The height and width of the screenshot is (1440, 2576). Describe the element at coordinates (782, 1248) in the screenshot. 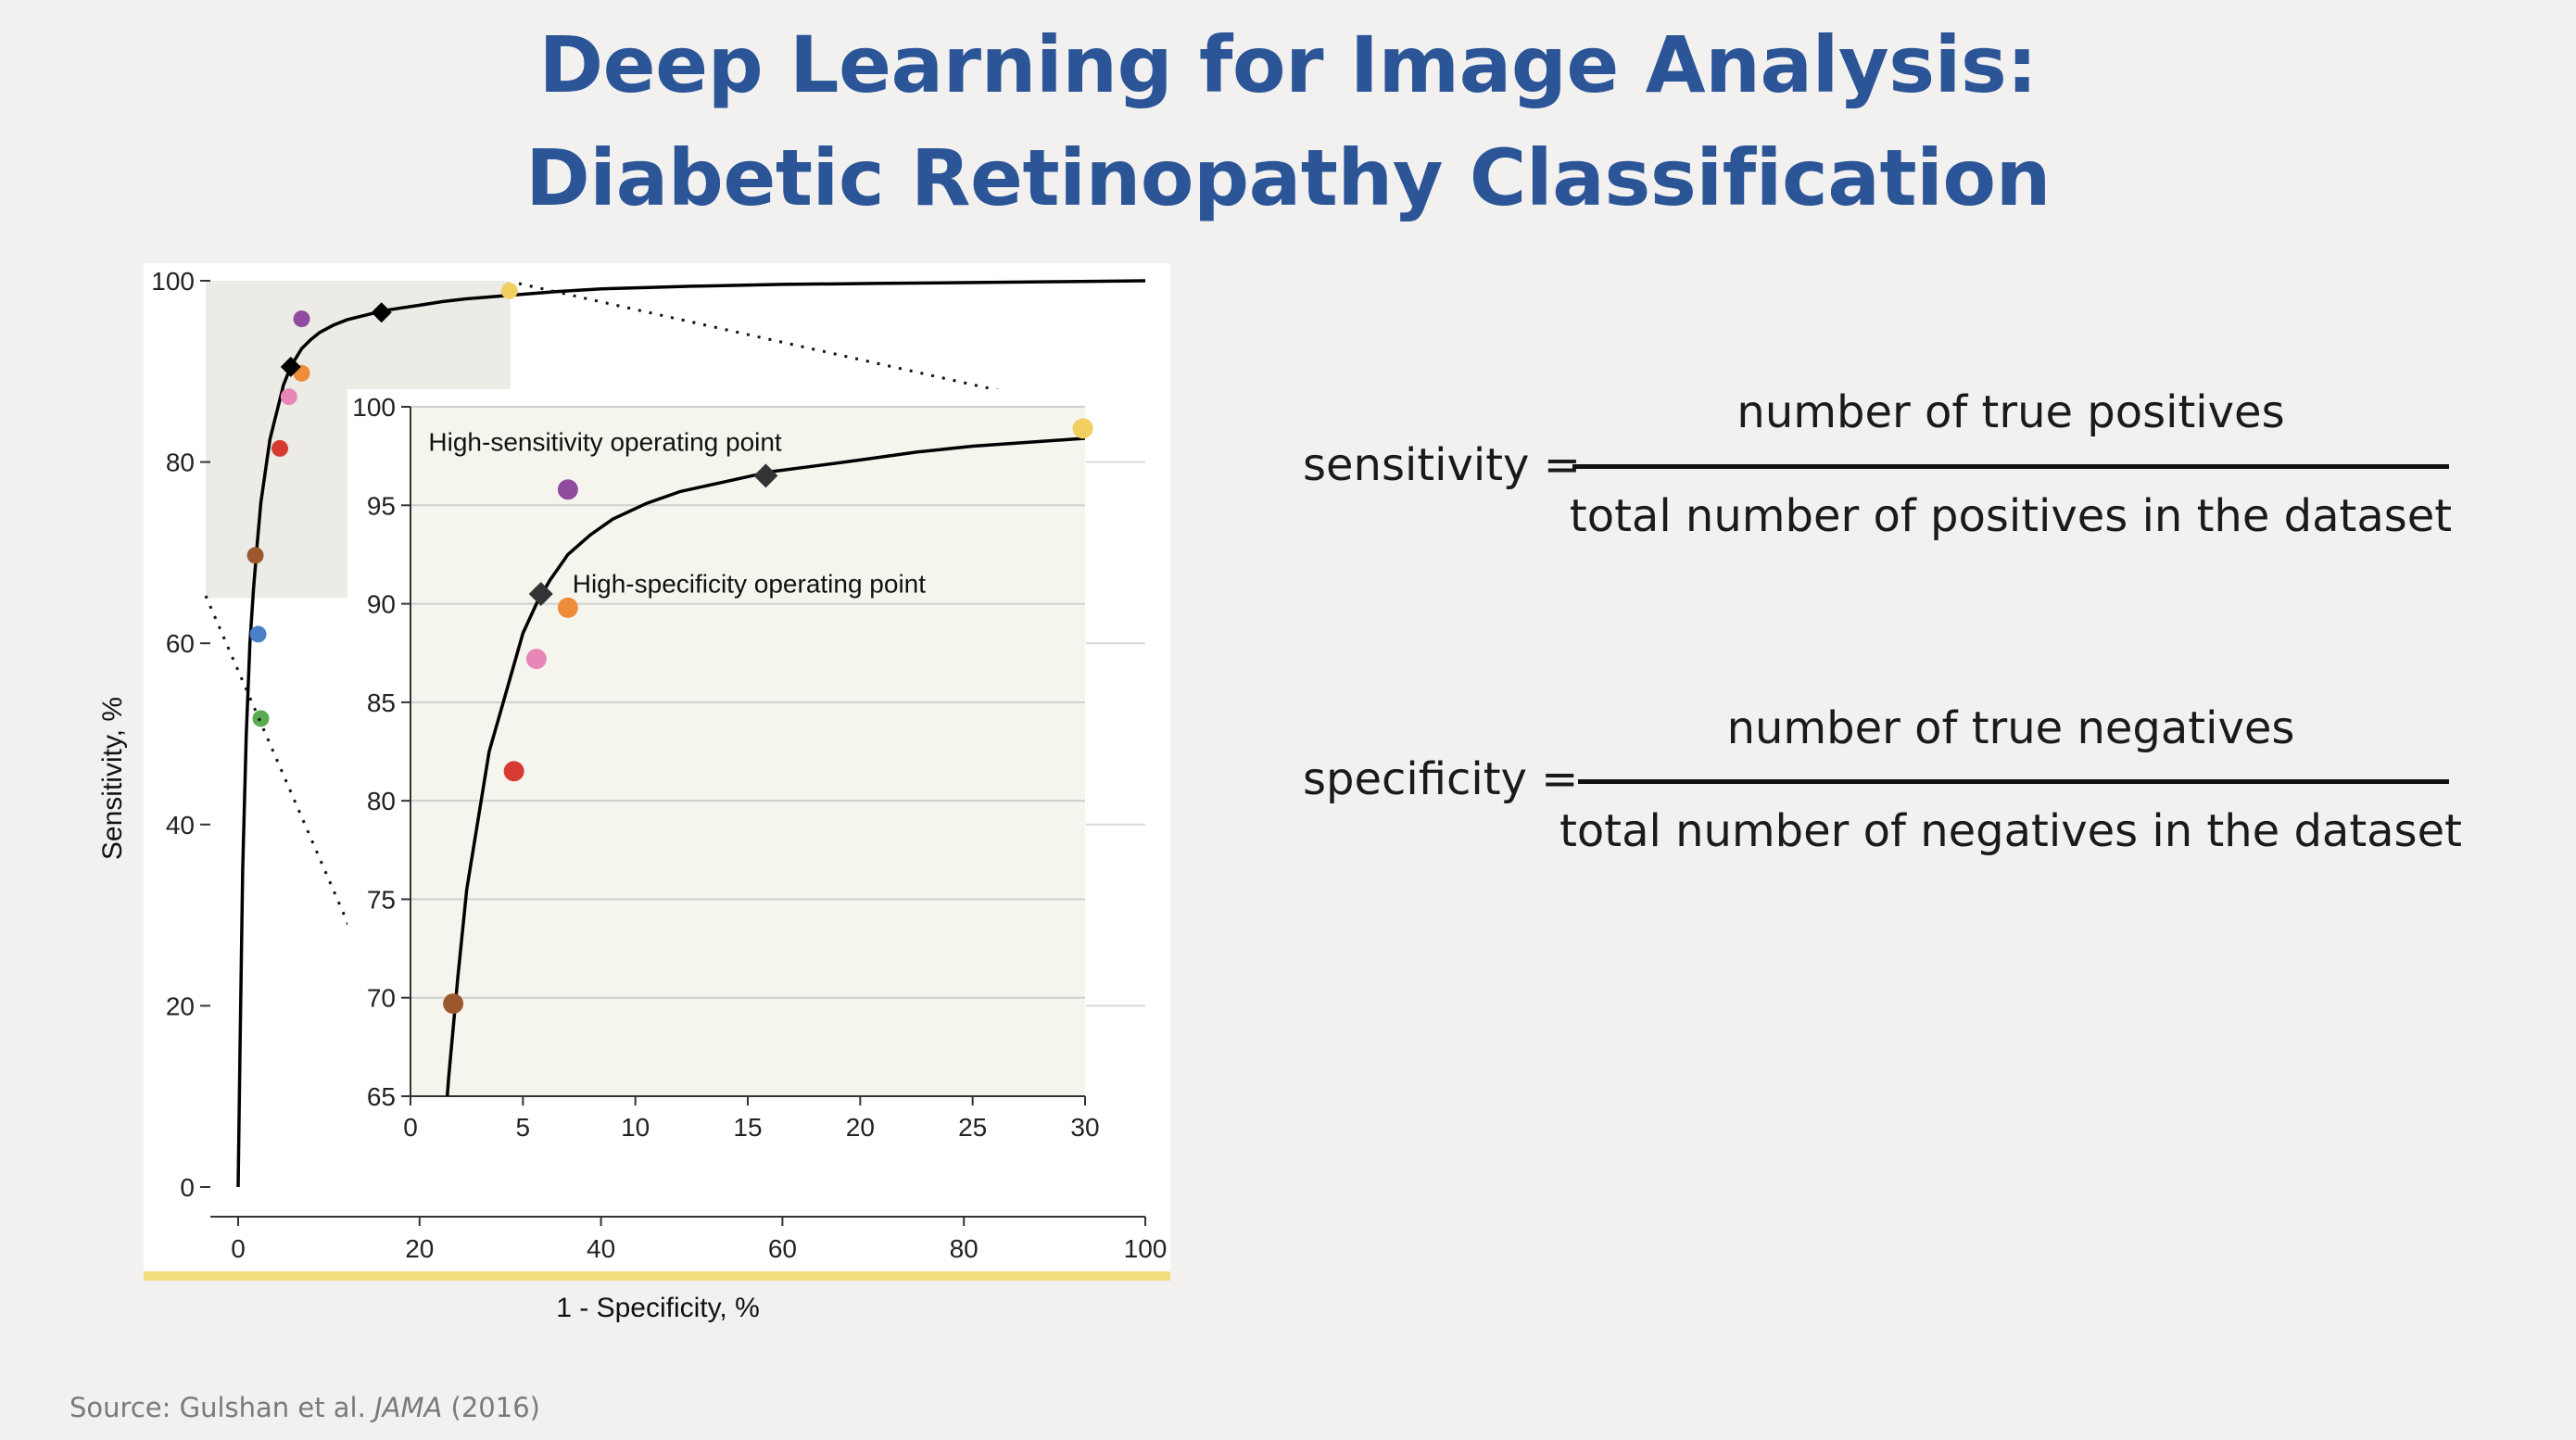

I see `main-x-tick-label: 60` at that location.